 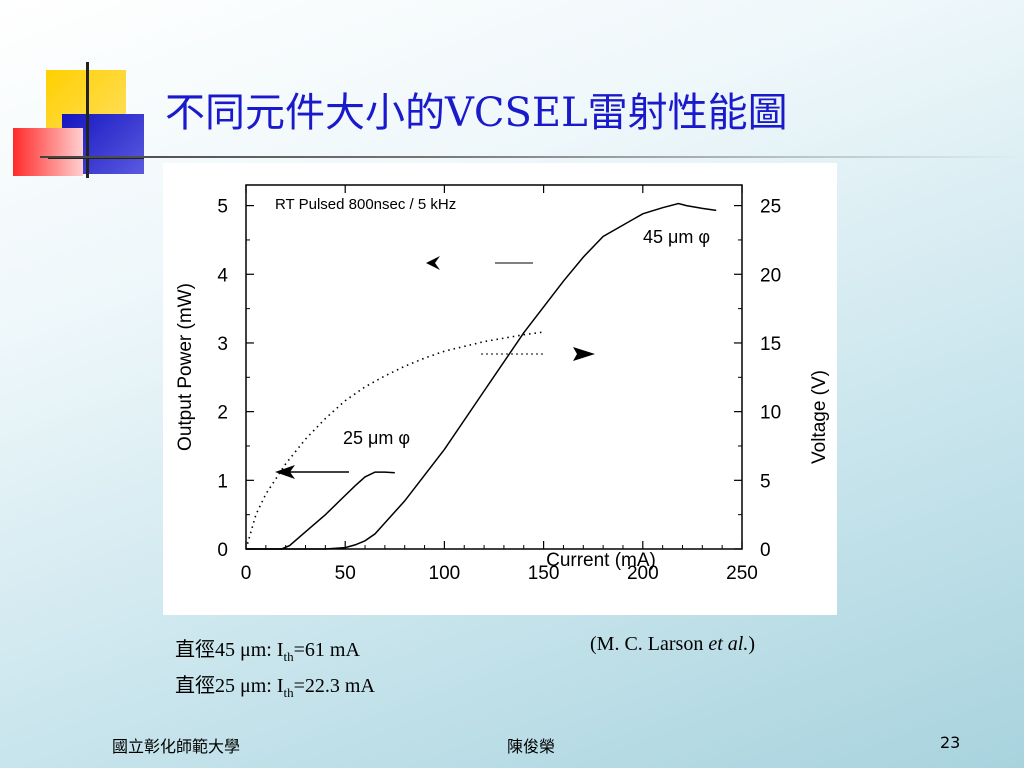 I want to click on left-tick-label: 1, so click(x=222, y=481).